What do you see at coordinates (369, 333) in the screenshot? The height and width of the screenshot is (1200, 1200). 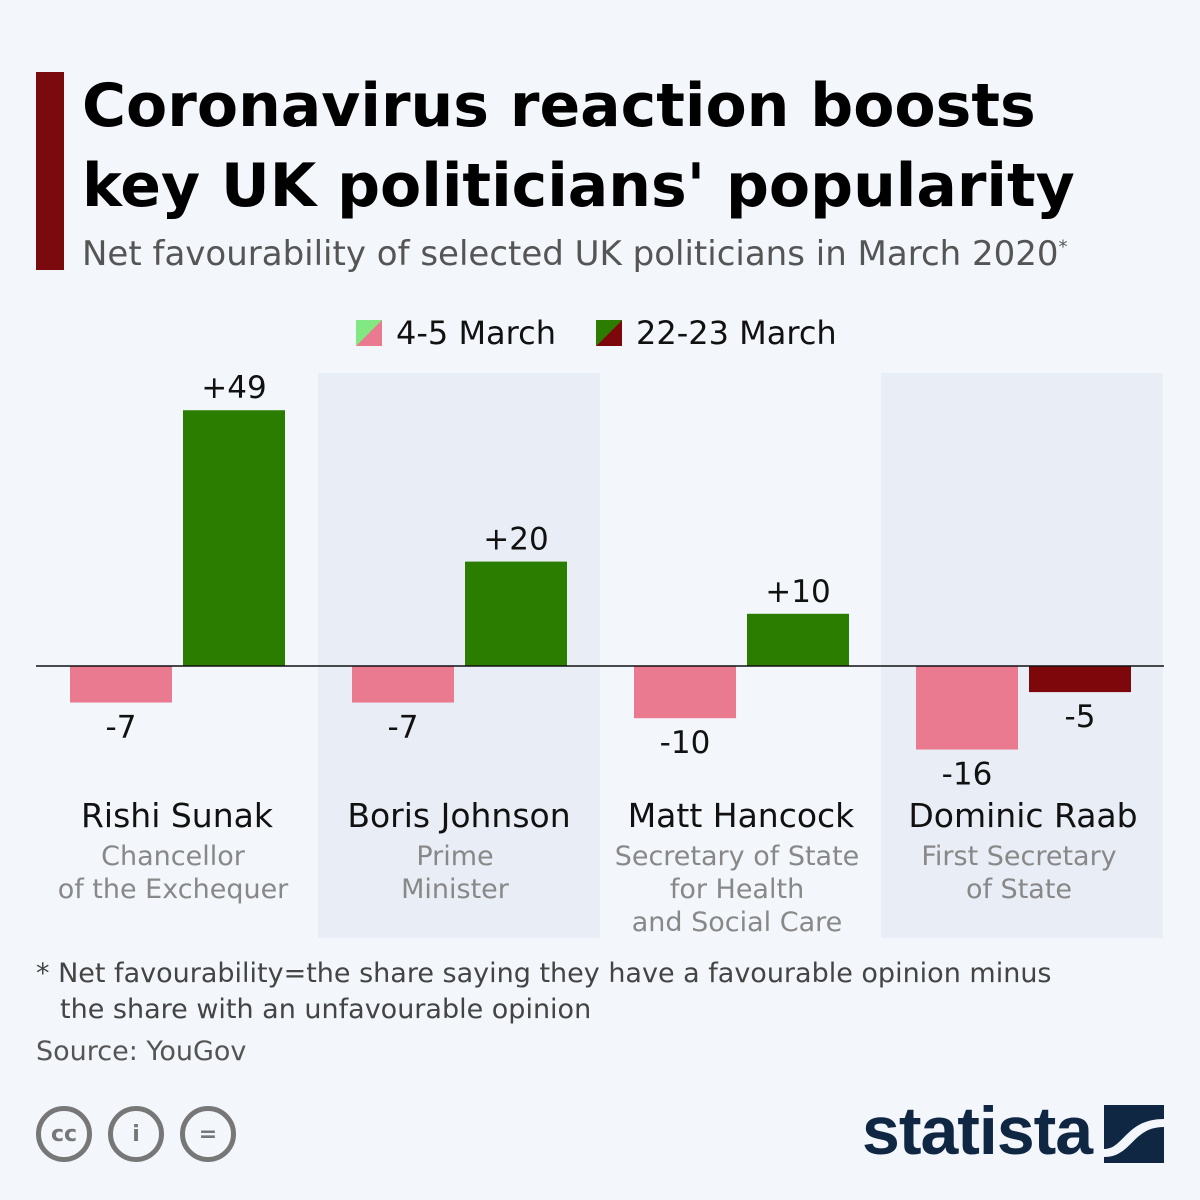 I see `legend-swatch-early` at bounding box center [369, 333].